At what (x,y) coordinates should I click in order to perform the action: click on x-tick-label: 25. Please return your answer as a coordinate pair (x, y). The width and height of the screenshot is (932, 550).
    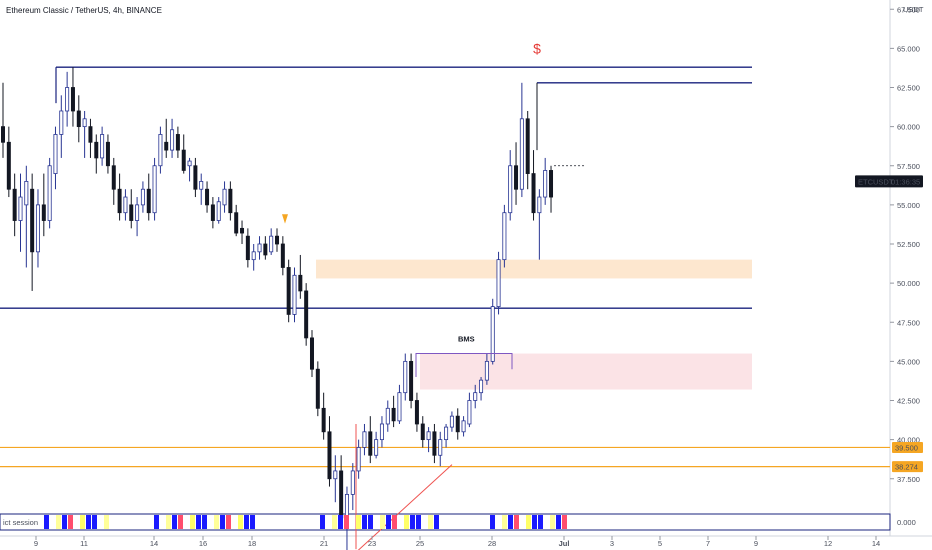
    Looking at the image, I should click on (420, 543).